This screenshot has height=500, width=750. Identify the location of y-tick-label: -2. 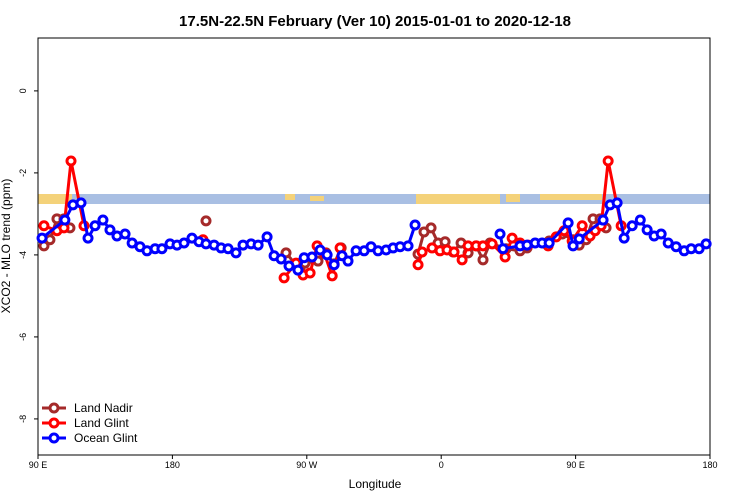
(23, 173).